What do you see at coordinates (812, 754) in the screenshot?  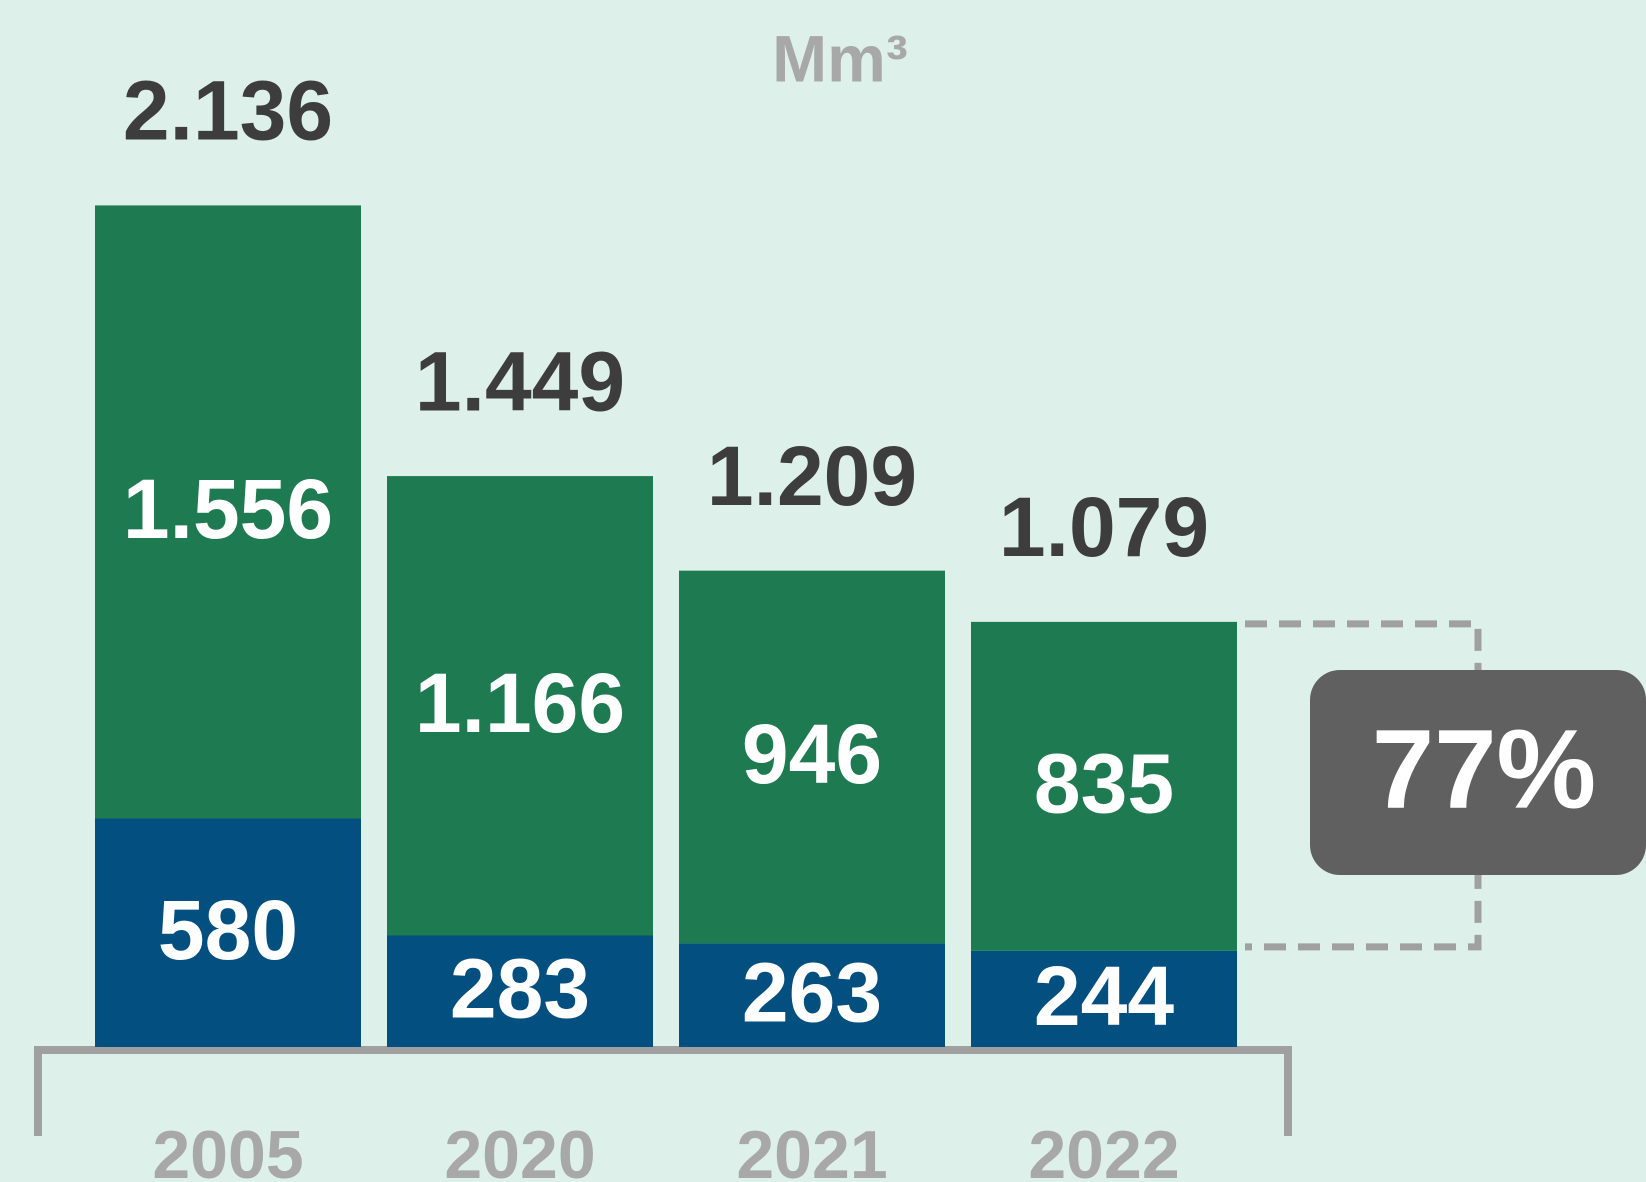 I see `segment-label: 946` at bounding box center [812, 754].